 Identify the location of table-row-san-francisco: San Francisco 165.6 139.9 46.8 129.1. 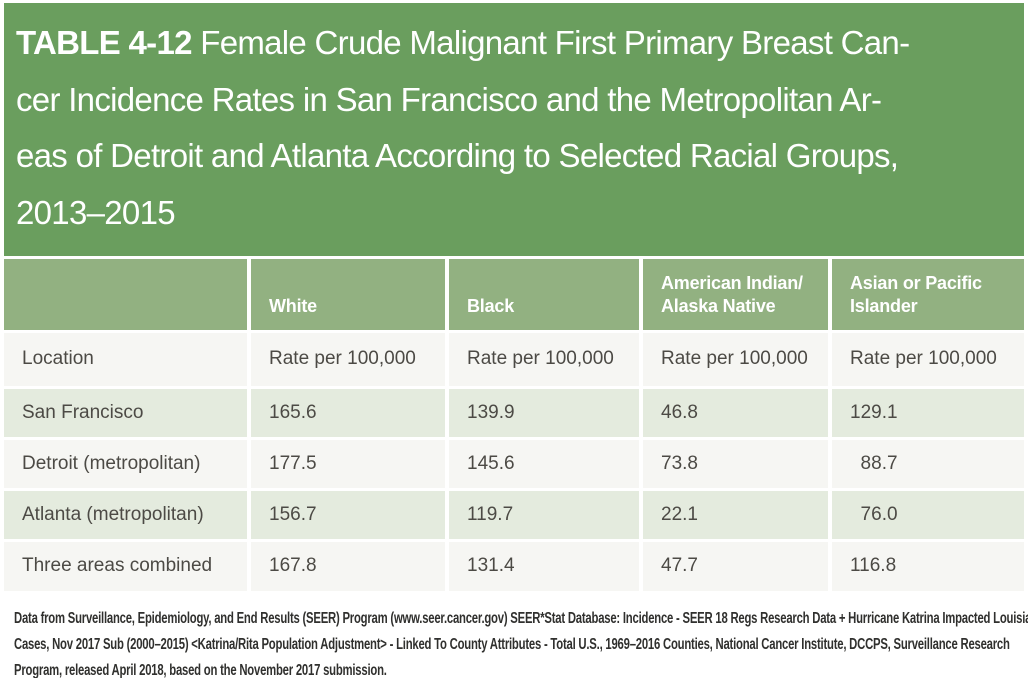
(514, 411).